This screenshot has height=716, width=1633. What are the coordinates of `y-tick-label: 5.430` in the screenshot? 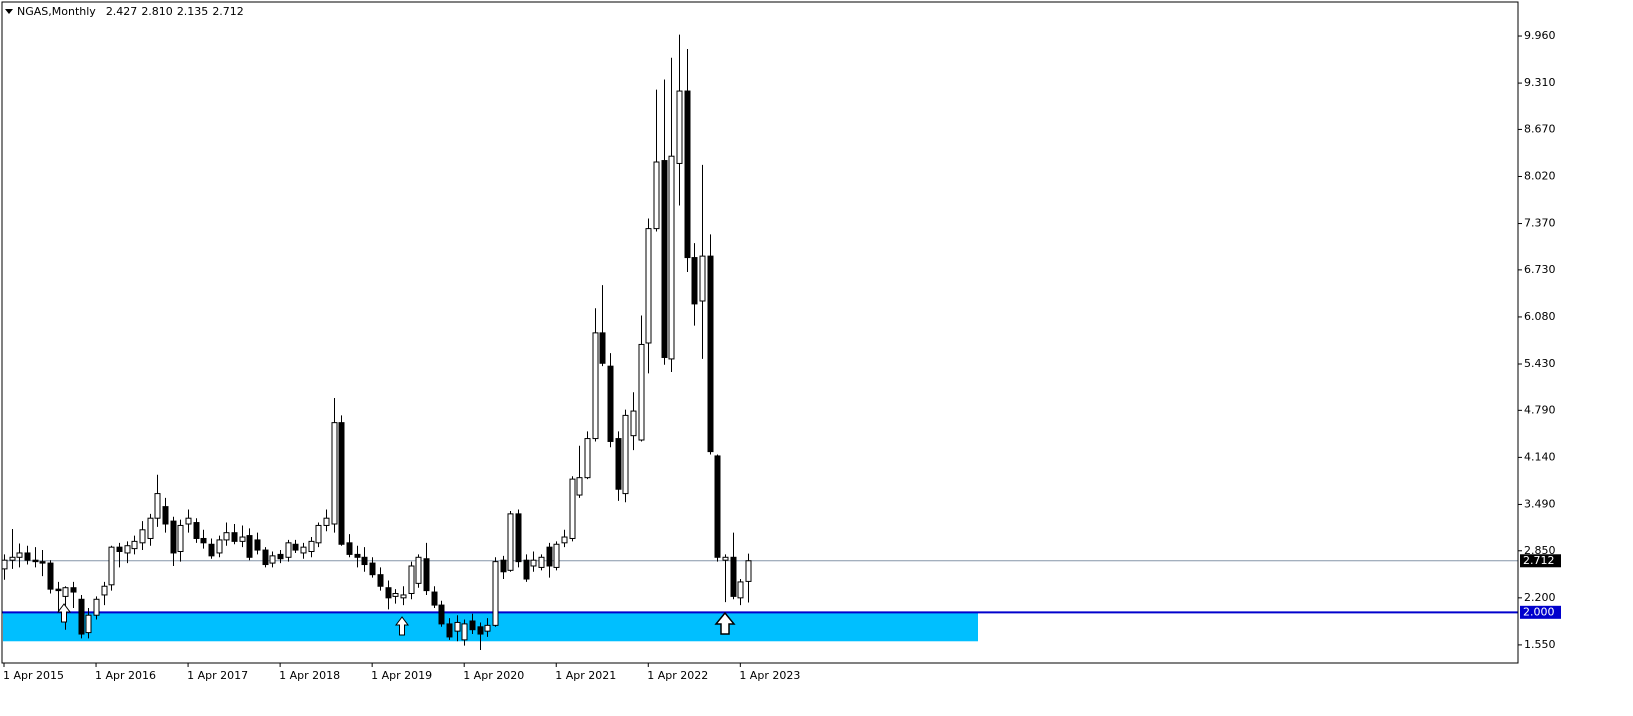 It's located at (1540, 363).